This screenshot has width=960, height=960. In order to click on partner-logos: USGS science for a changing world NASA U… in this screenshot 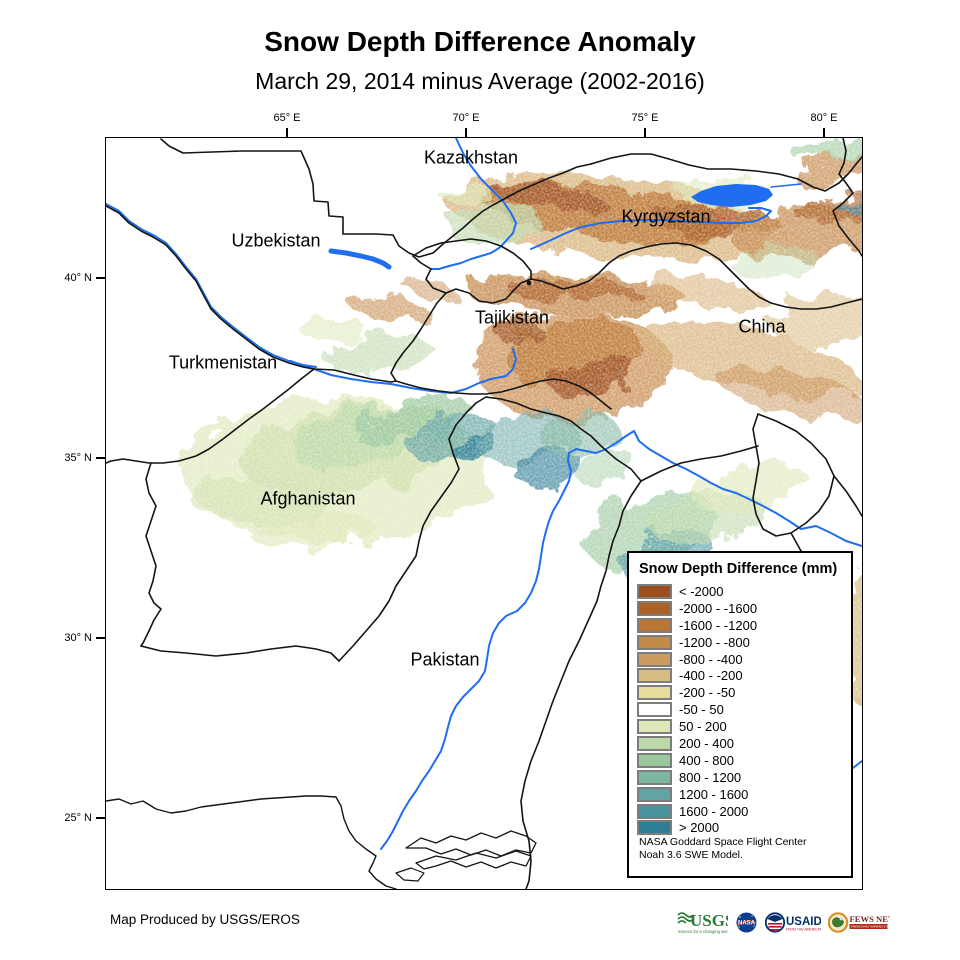, I will do `click(783, 922)`.